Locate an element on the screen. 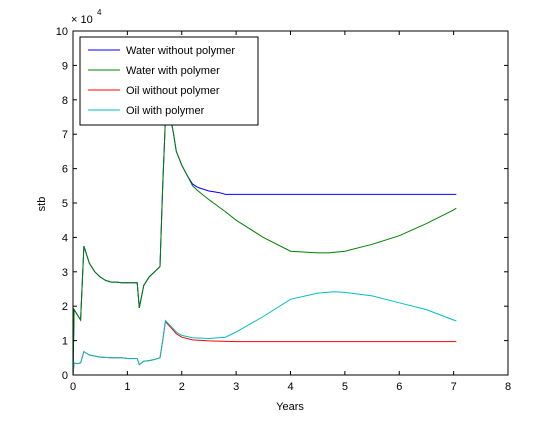 The width and height of the screenshot is (560, 425). x-tick-label: 4 is located at coordinates (290, 387).